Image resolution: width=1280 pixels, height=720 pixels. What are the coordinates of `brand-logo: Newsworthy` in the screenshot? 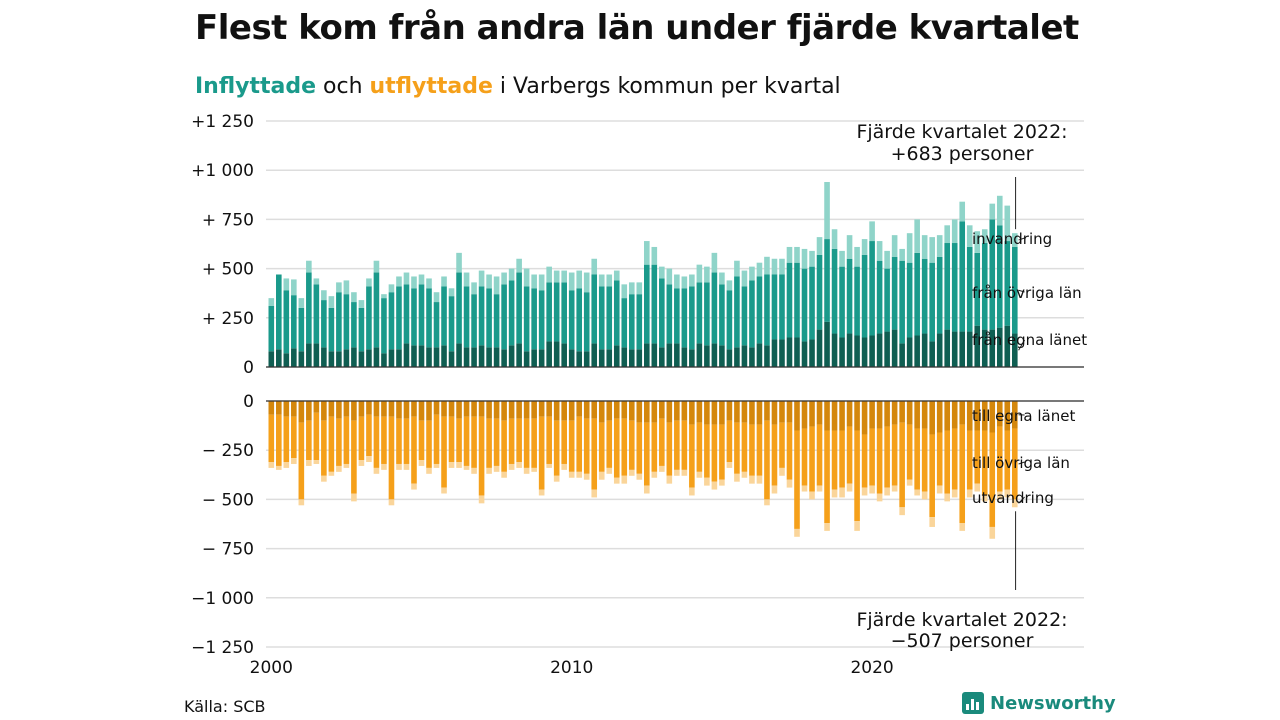 It's located at (1039, 703).